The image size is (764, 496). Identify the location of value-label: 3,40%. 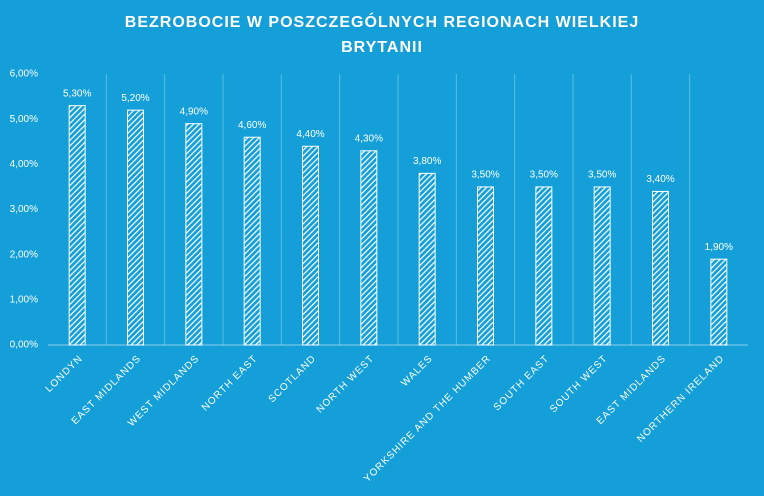
(660, 179).